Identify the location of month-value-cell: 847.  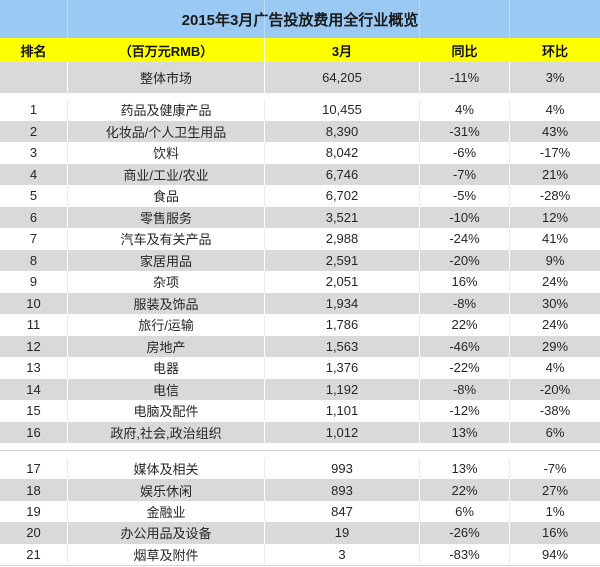
(342, 511).